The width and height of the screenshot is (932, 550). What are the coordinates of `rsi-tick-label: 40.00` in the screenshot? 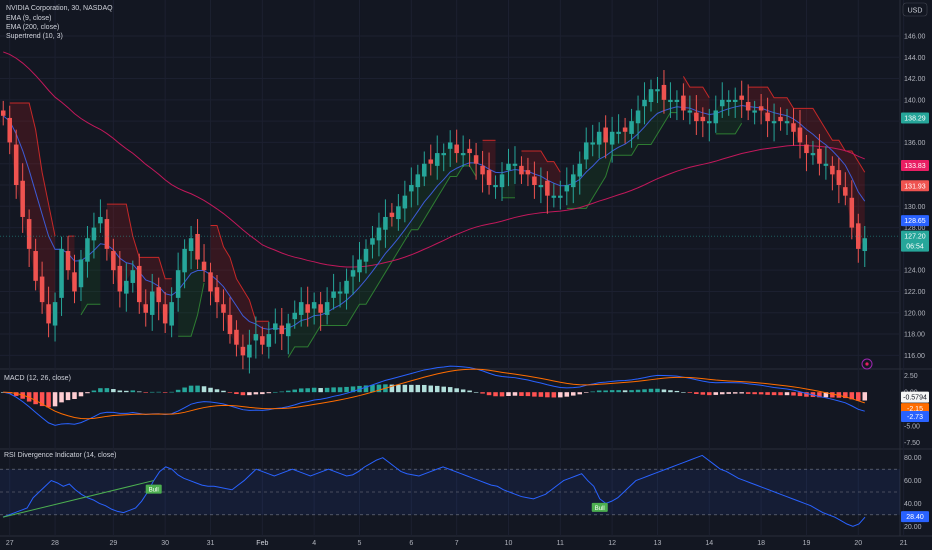 It's located at (913, 504).